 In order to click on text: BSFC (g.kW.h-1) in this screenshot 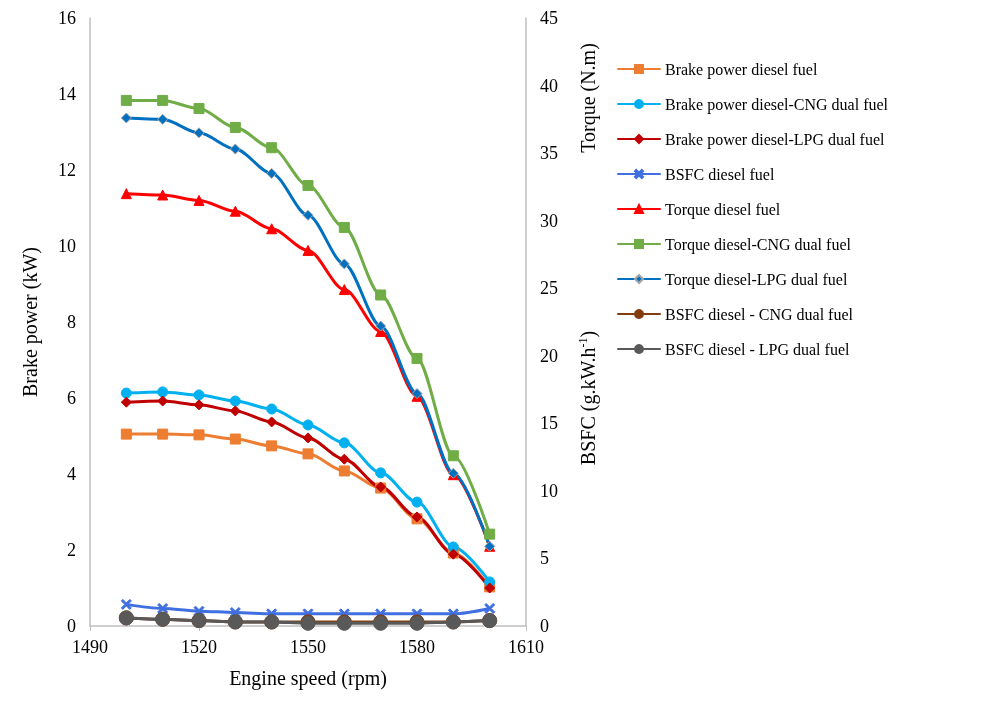, I will do `click(588, 398)`.